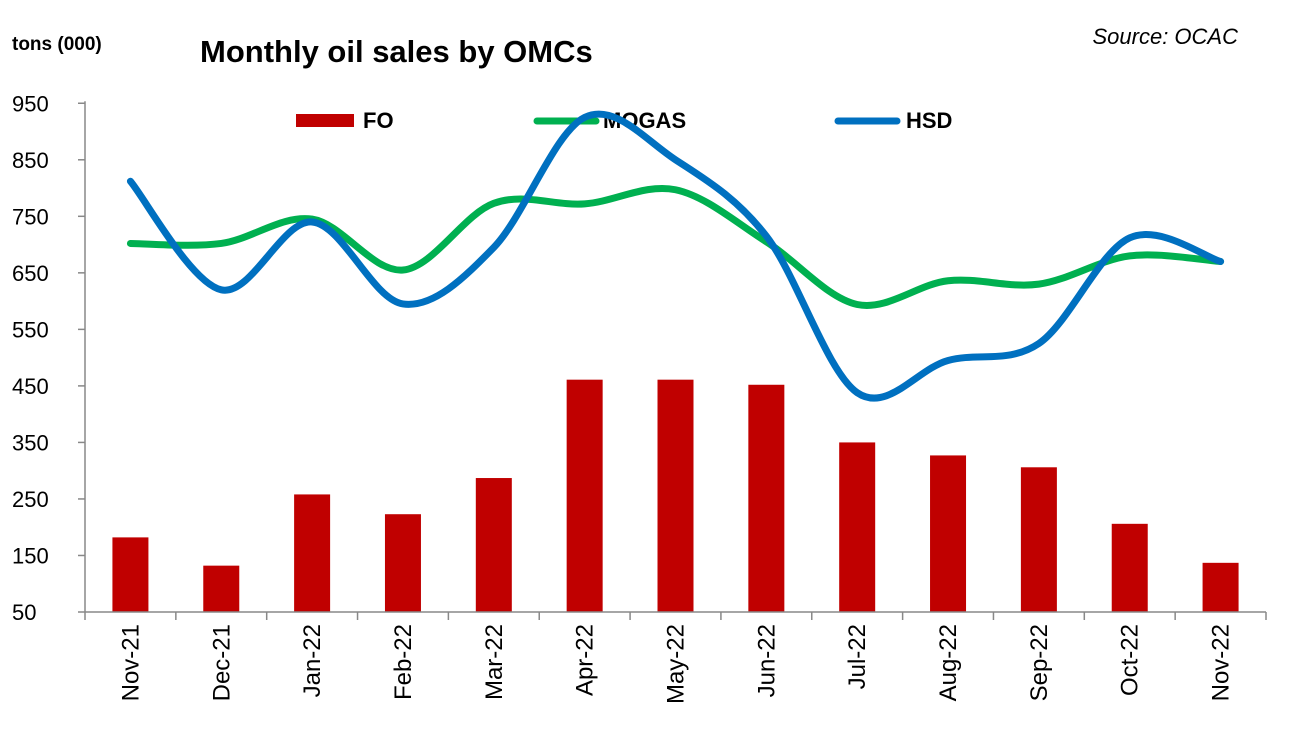 Image resolution: width=1292 pixels, height=747 pixels. Describe the element at coordinates (30, 103) in the screenshot. I see `y-tick-label: 950` at that location.